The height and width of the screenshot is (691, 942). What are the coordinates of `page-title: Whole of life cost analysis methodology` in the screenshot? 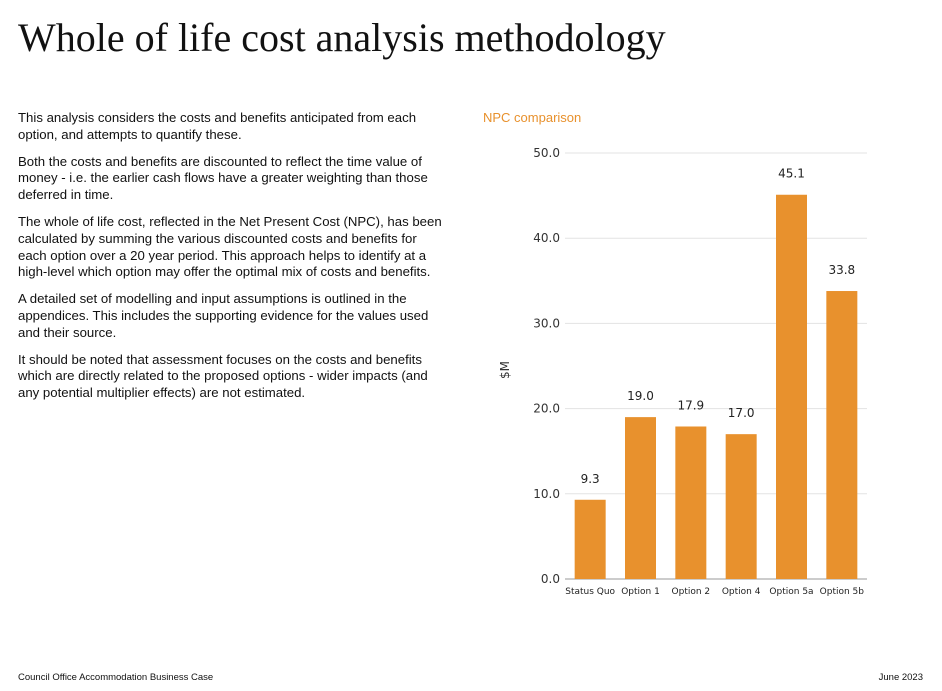 It's located at (342, 37).